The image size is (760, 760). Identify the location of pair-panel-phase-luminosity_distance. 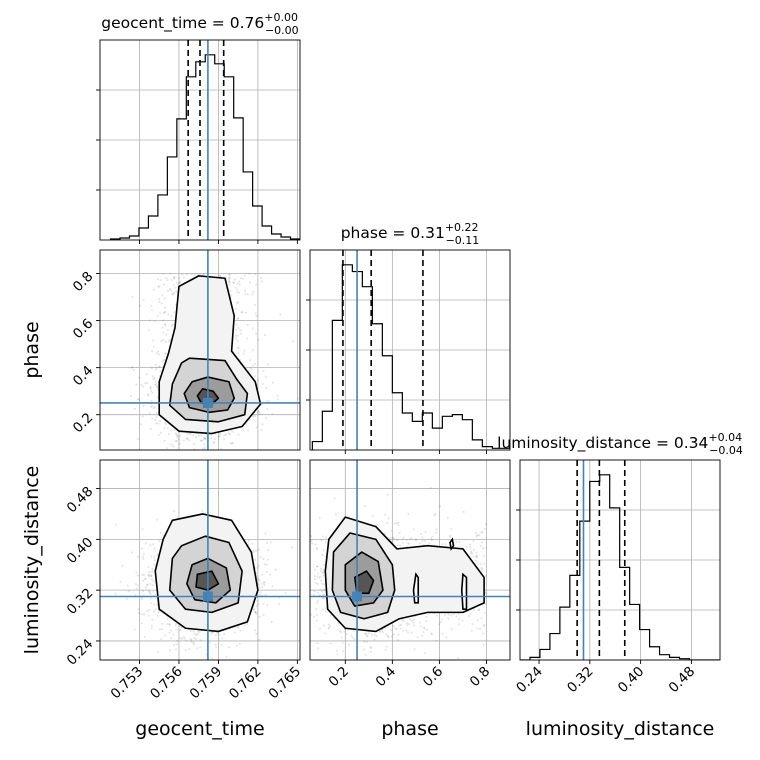
(393, 560).